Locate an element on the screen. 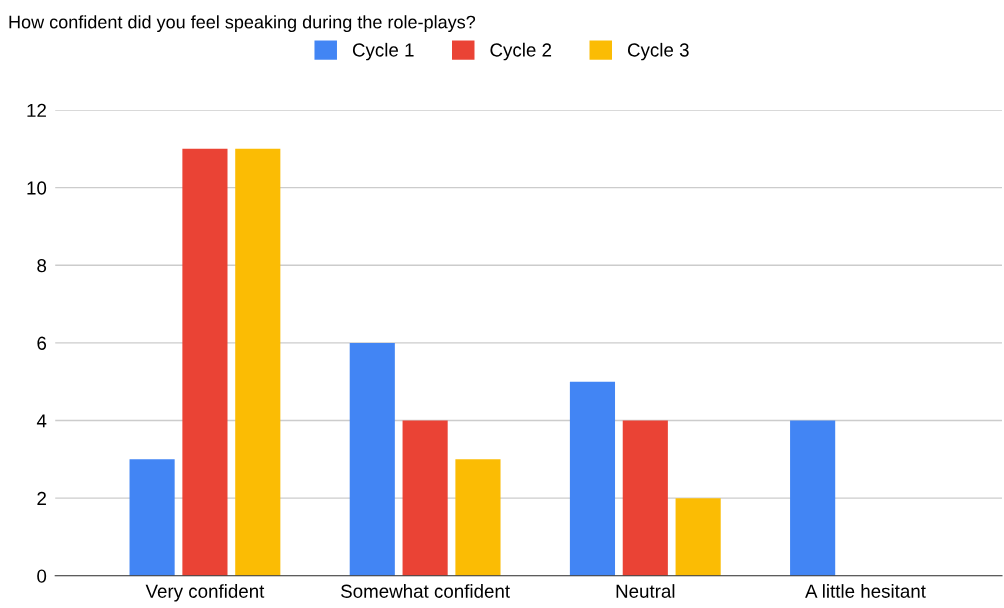  y-tick-label: 2 is located at coordinates (41, 498).